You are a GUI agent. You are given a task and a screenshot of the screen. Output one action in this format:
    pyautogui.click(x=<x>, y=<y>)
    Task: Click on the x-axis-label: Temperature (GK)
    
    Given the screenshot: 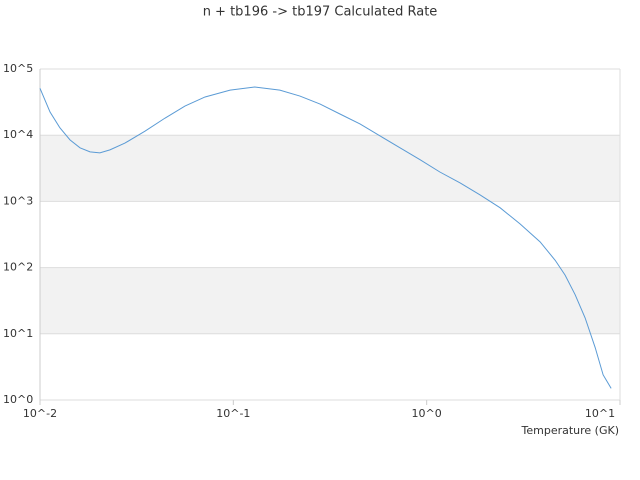 What is the action you would take?
    pyautogui.click(x=570, y=430)
    